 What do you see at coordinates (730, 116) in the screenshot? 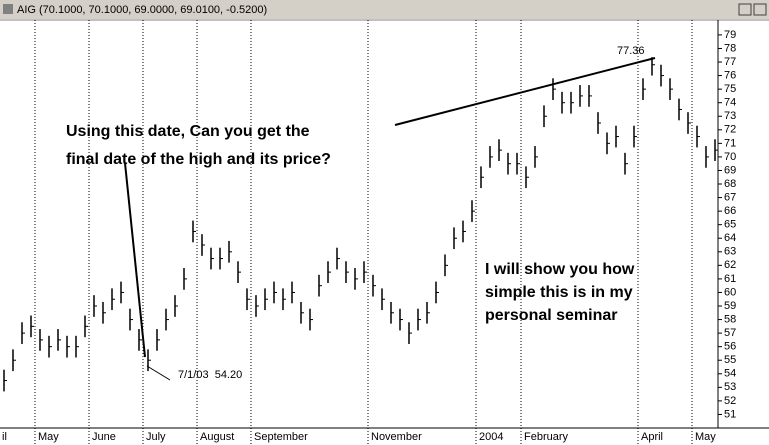
I see `y-tick-label: 73` at bounding box center [730, 116].